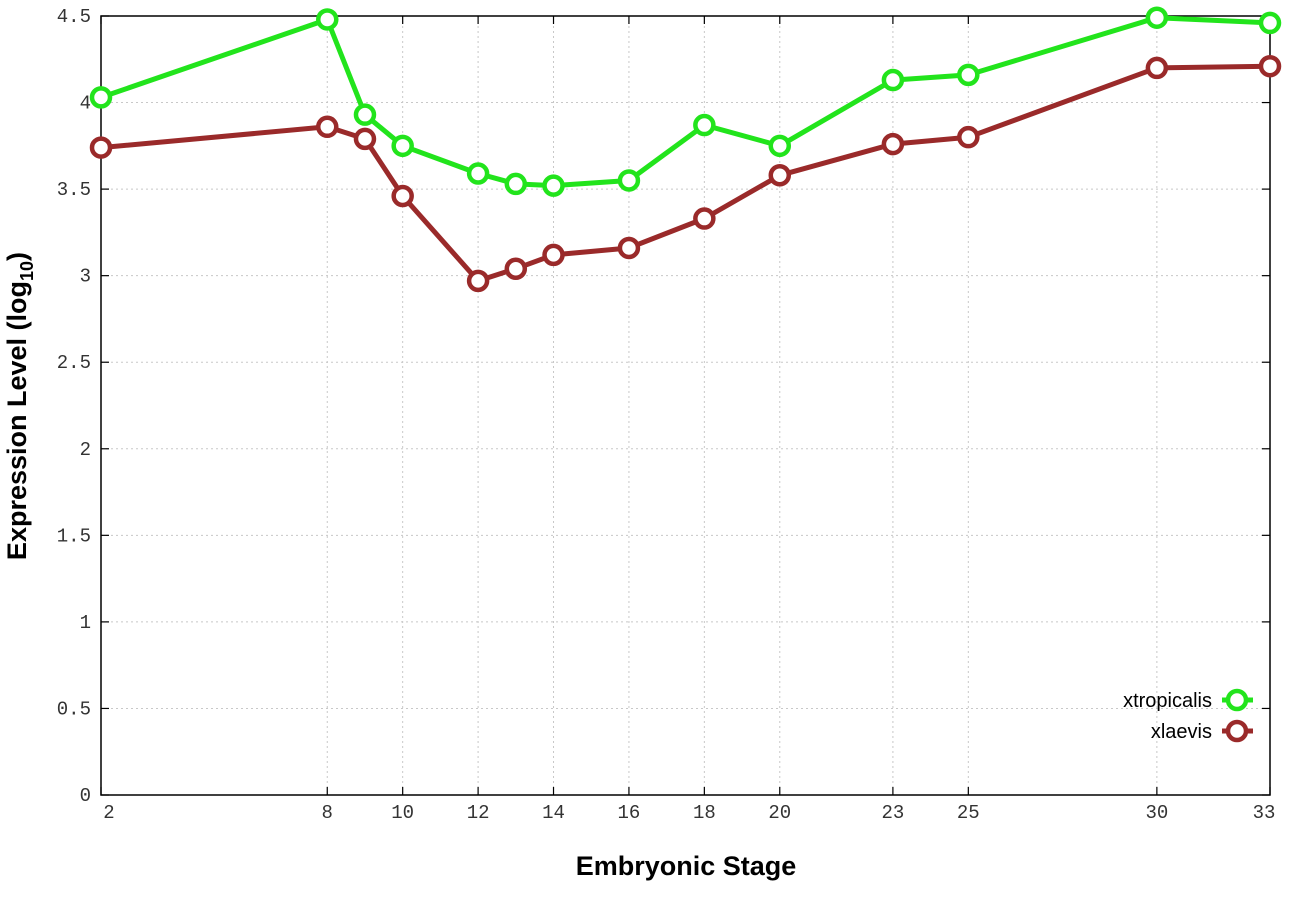  What do you see at coordinates (892, 813) in the screenshot?
I see `x-tick-label: 23` at bounding box center [892, 813].